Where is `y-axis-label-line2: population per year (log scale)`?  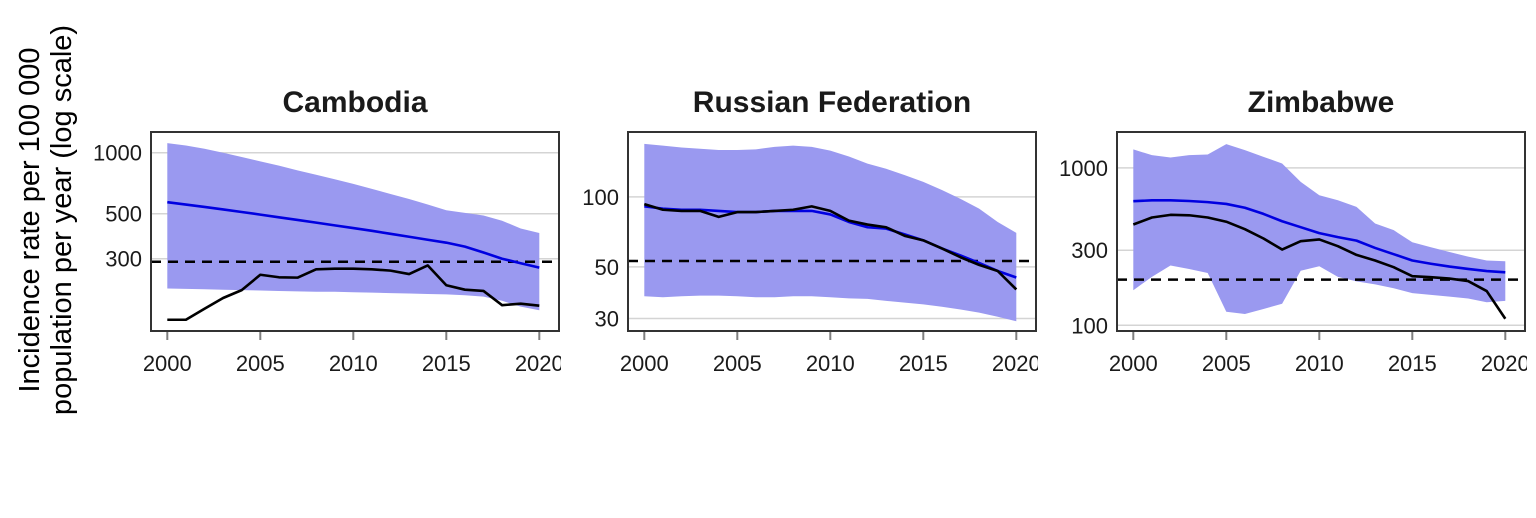
y-axis-label-line2: population per year (log scale) is located at coordinates (62, 220).